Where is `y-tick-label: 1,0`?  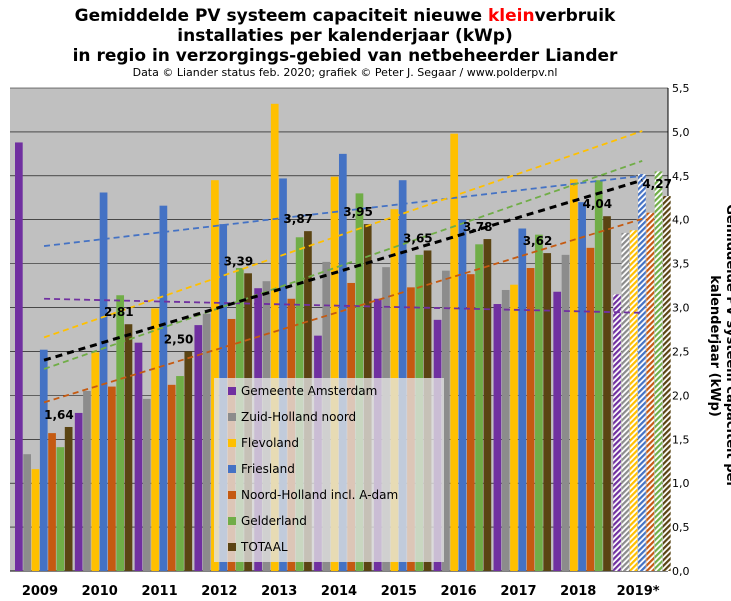
y-tick-label: 1,0 is located at coordinates (681, 483).